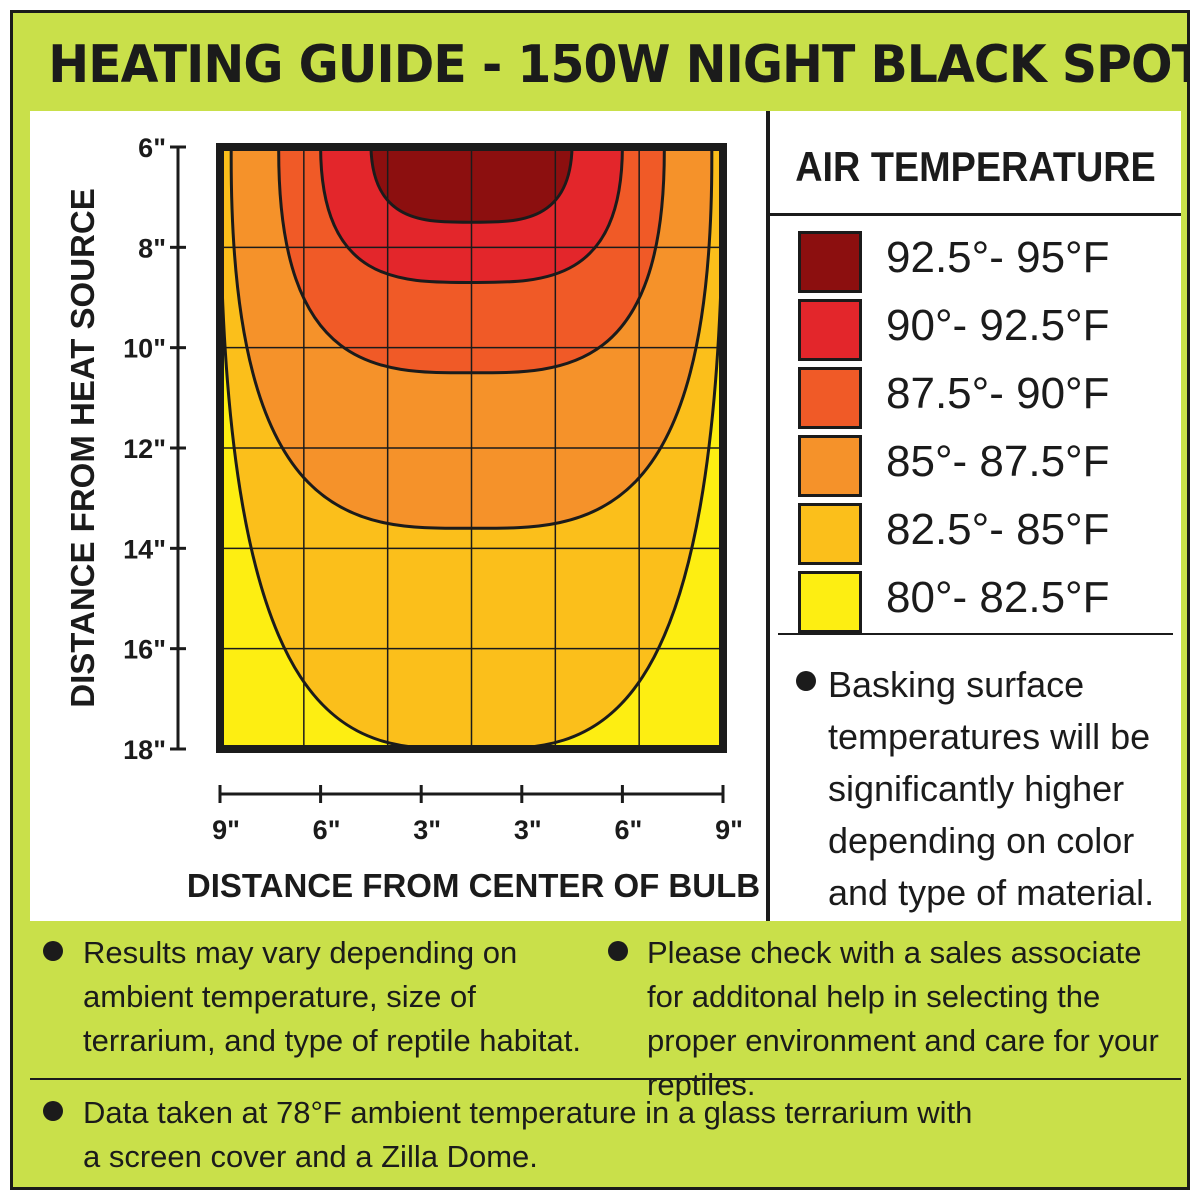  What do you see at coordinates (998, 325) in the screenshot?
I see `legend-label: 90°- 92.5°F` at bounding box center [998, 325].